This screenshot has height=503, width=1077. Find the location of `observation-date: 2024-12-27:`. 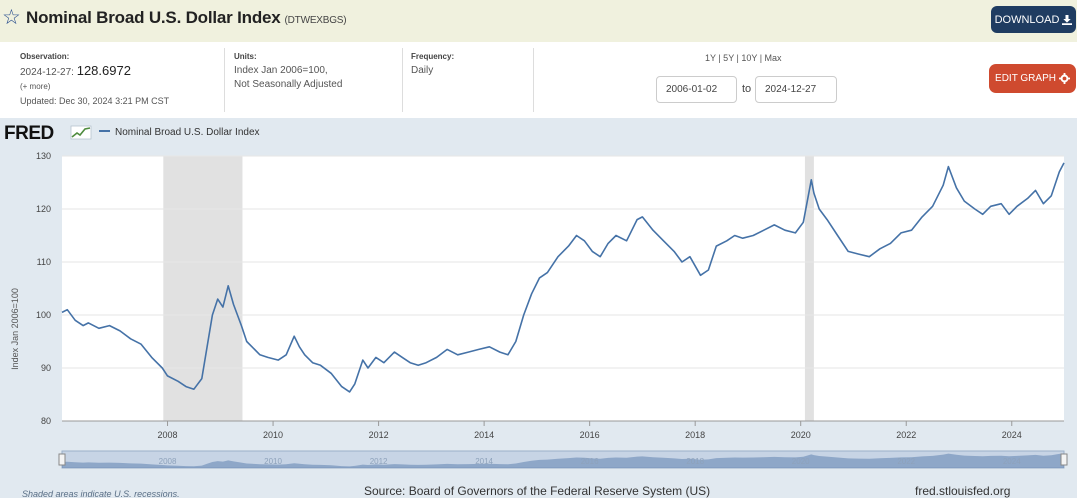

observation-date: 2024-12-27: is located at coordinates (47, 72).